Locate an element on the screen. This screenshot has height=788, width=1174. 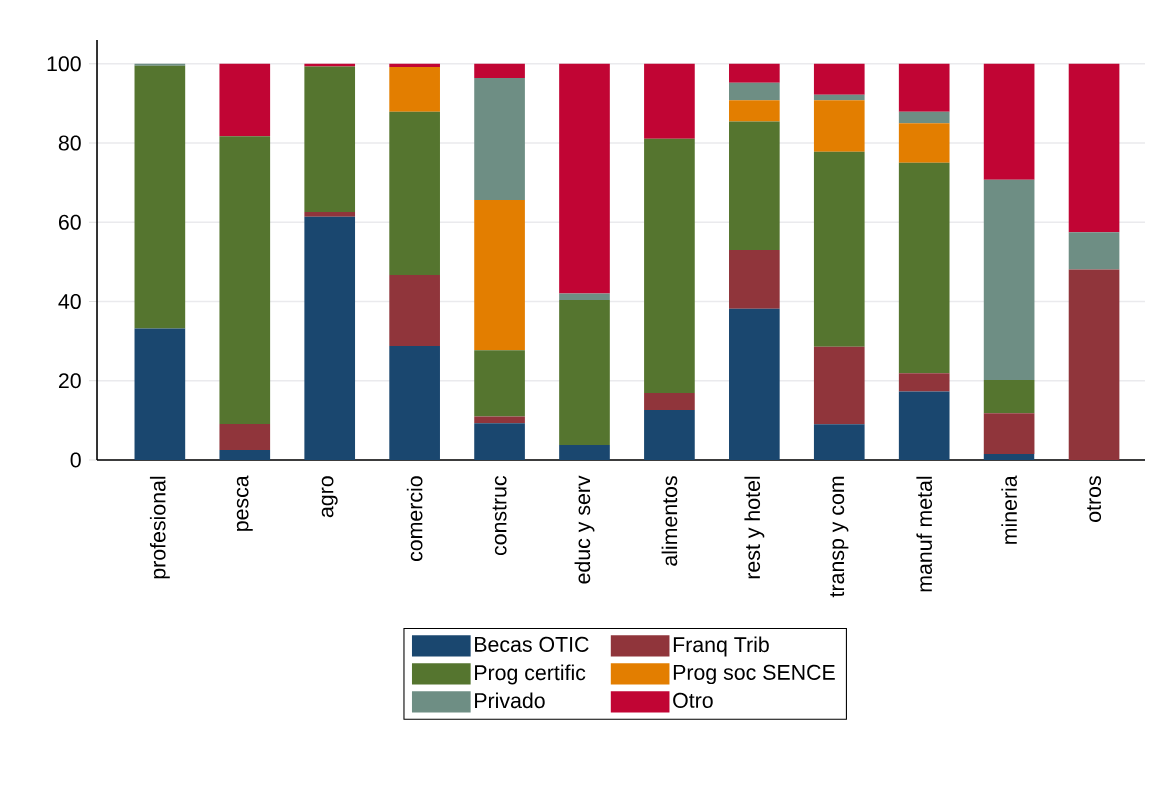
y-tick-label: 0 is located at coordinates (75, 460).